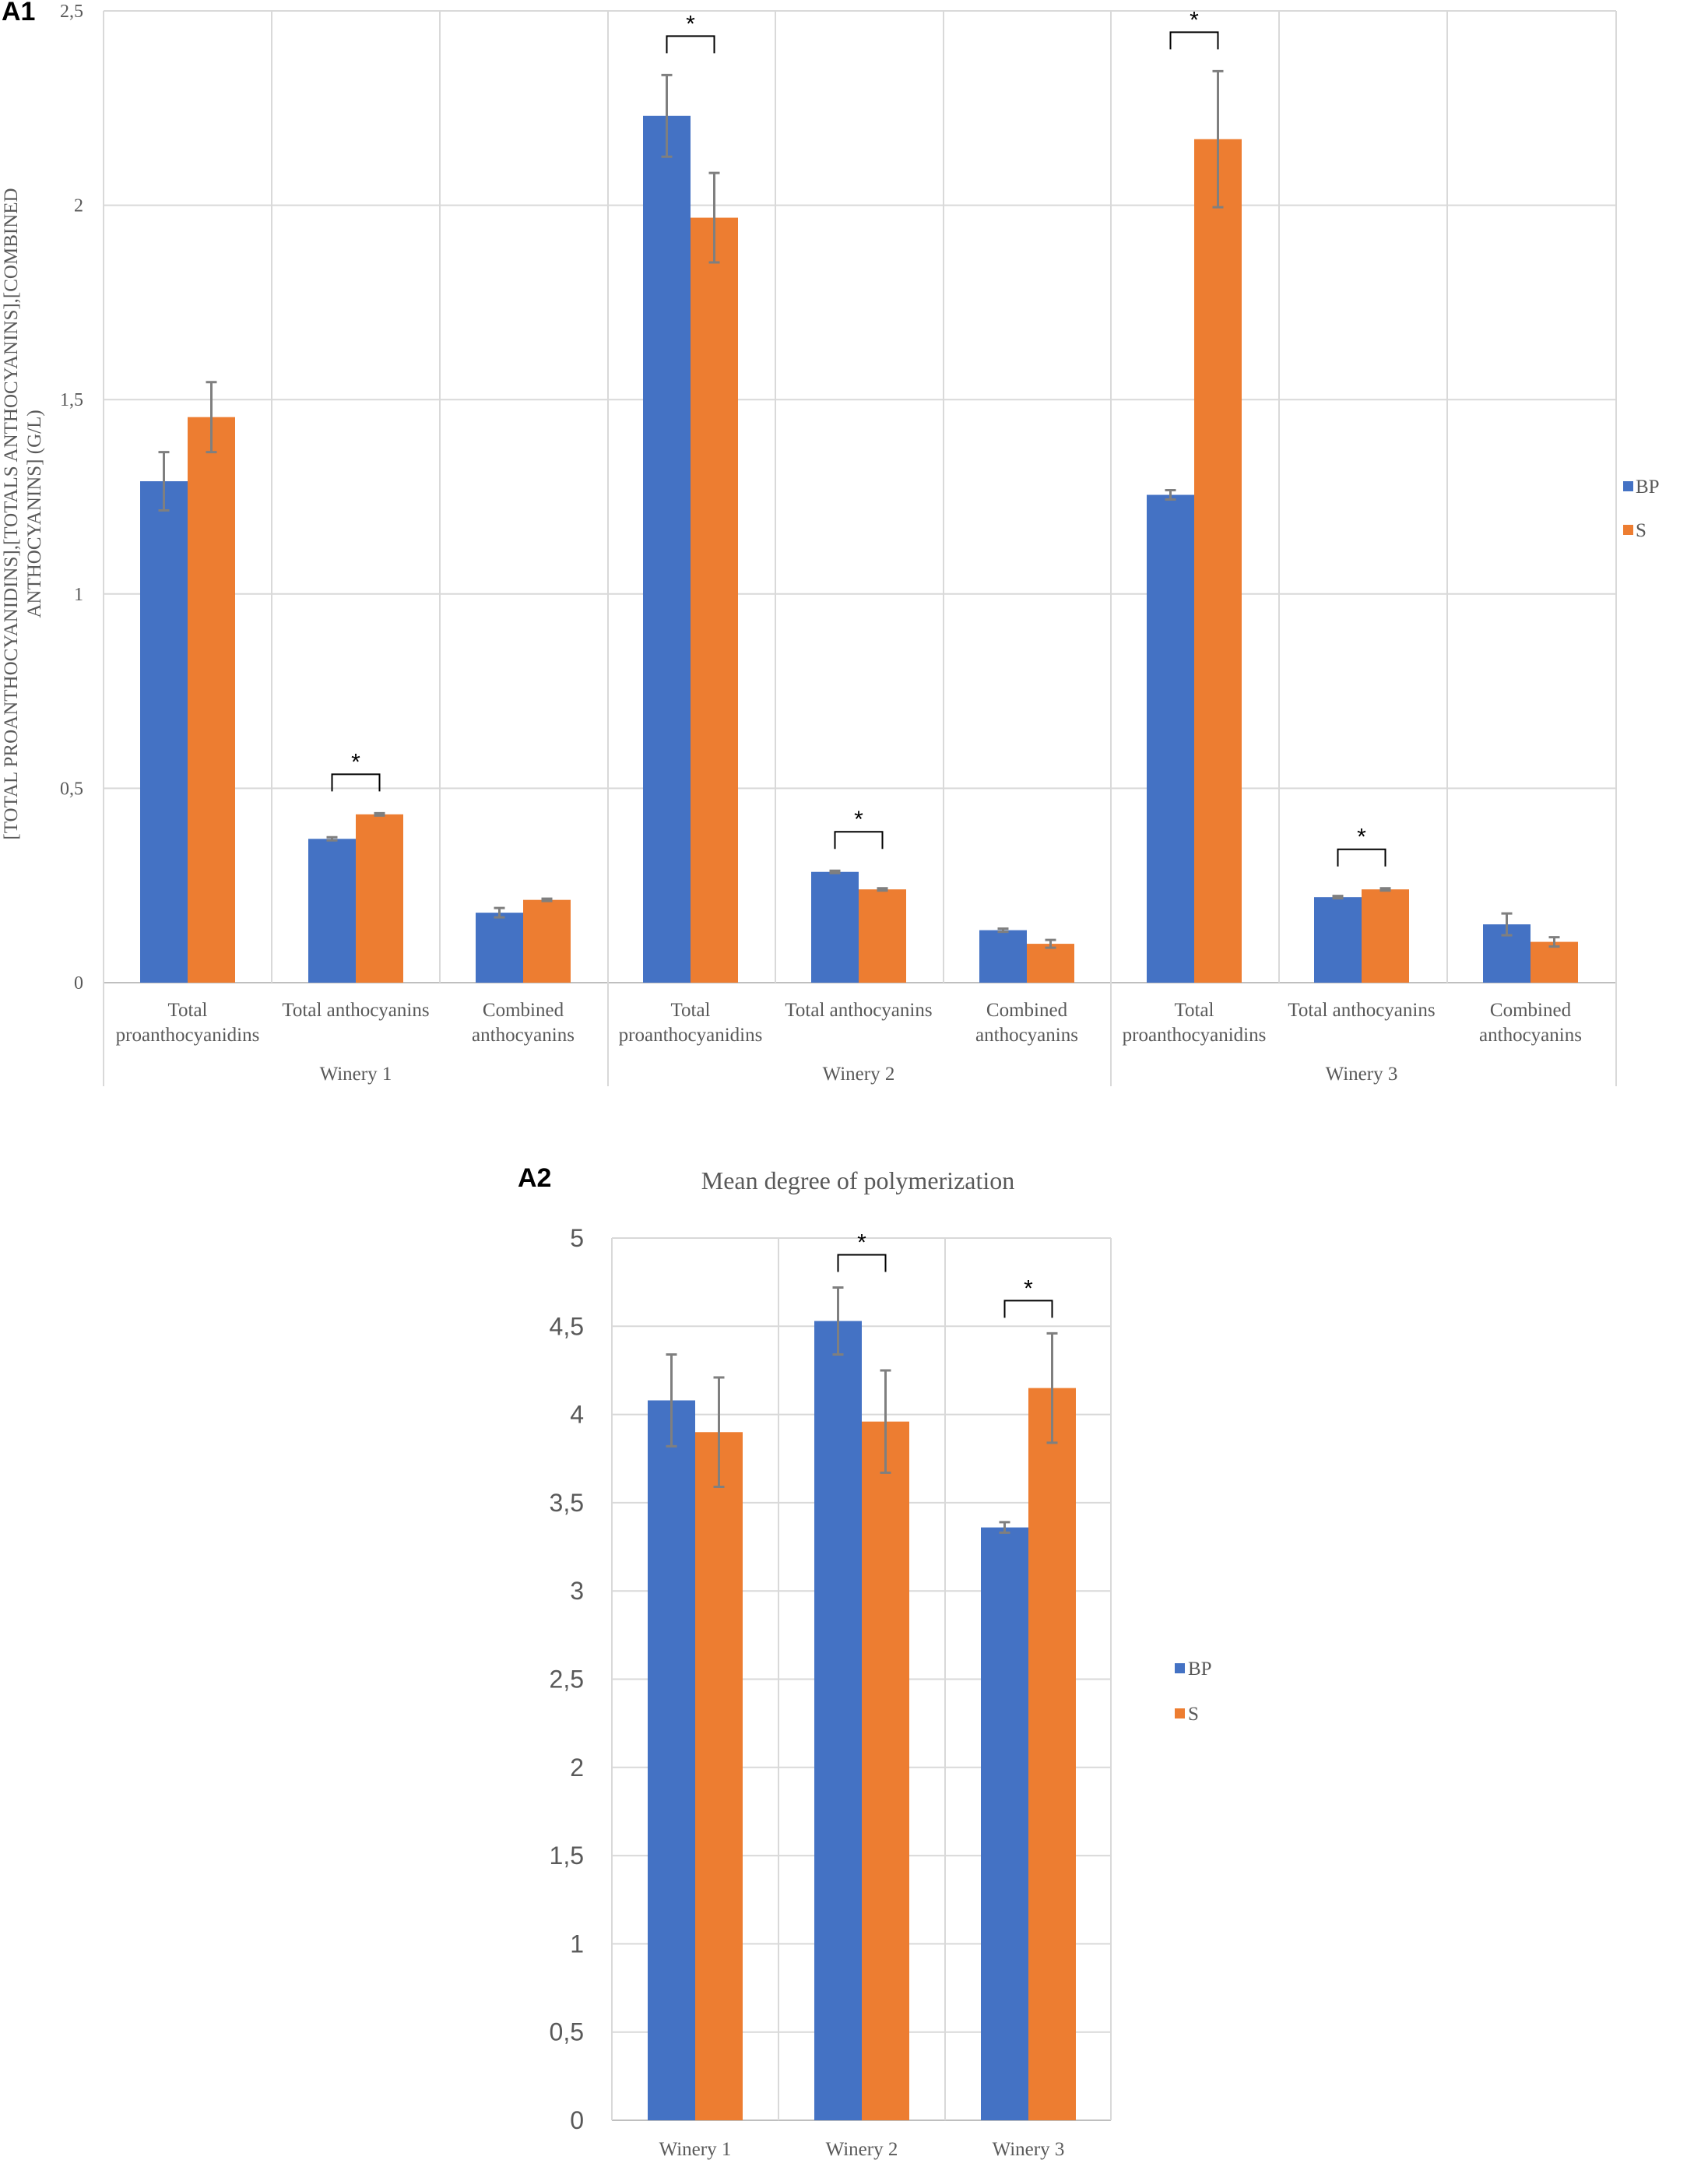 Image resolution: width=1708 pixels, height=2167 pixels. Describe the element at coordinates (71, 498) in the screenshot. I see `y-axis-ticks-a1: 0 0,5 1 1,5 2 2,5` at that location.